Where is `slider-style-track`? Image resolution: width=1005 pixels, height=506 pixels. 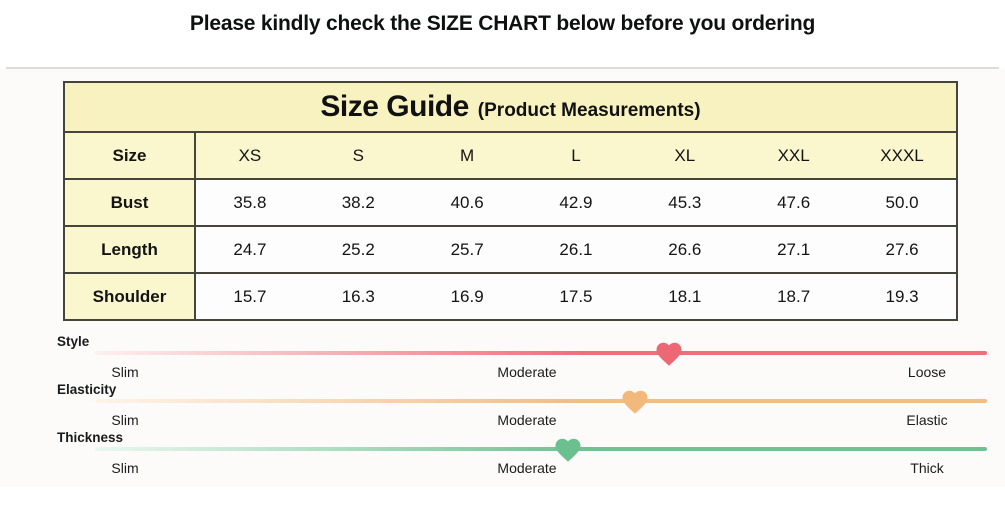
slider-style-track is located at coordinates (541, 354).